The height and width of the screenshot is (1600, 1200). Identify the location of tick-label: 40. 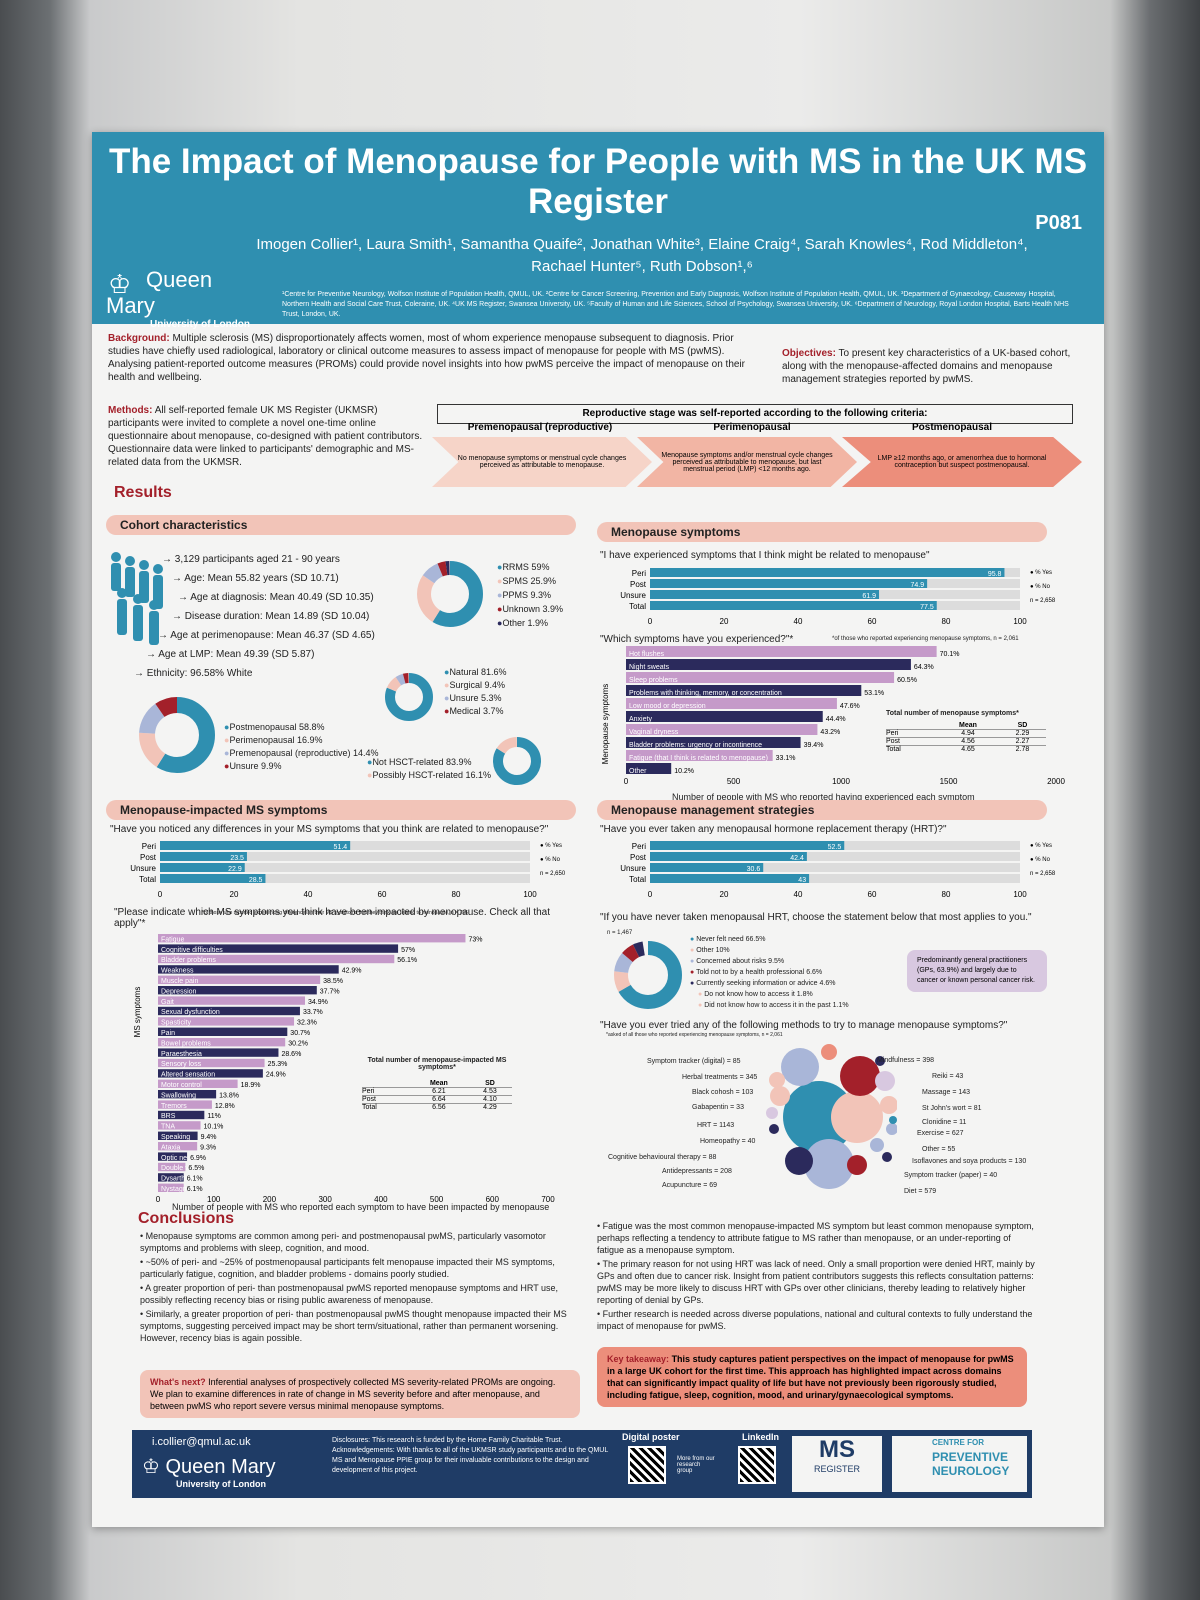
(308, 894).